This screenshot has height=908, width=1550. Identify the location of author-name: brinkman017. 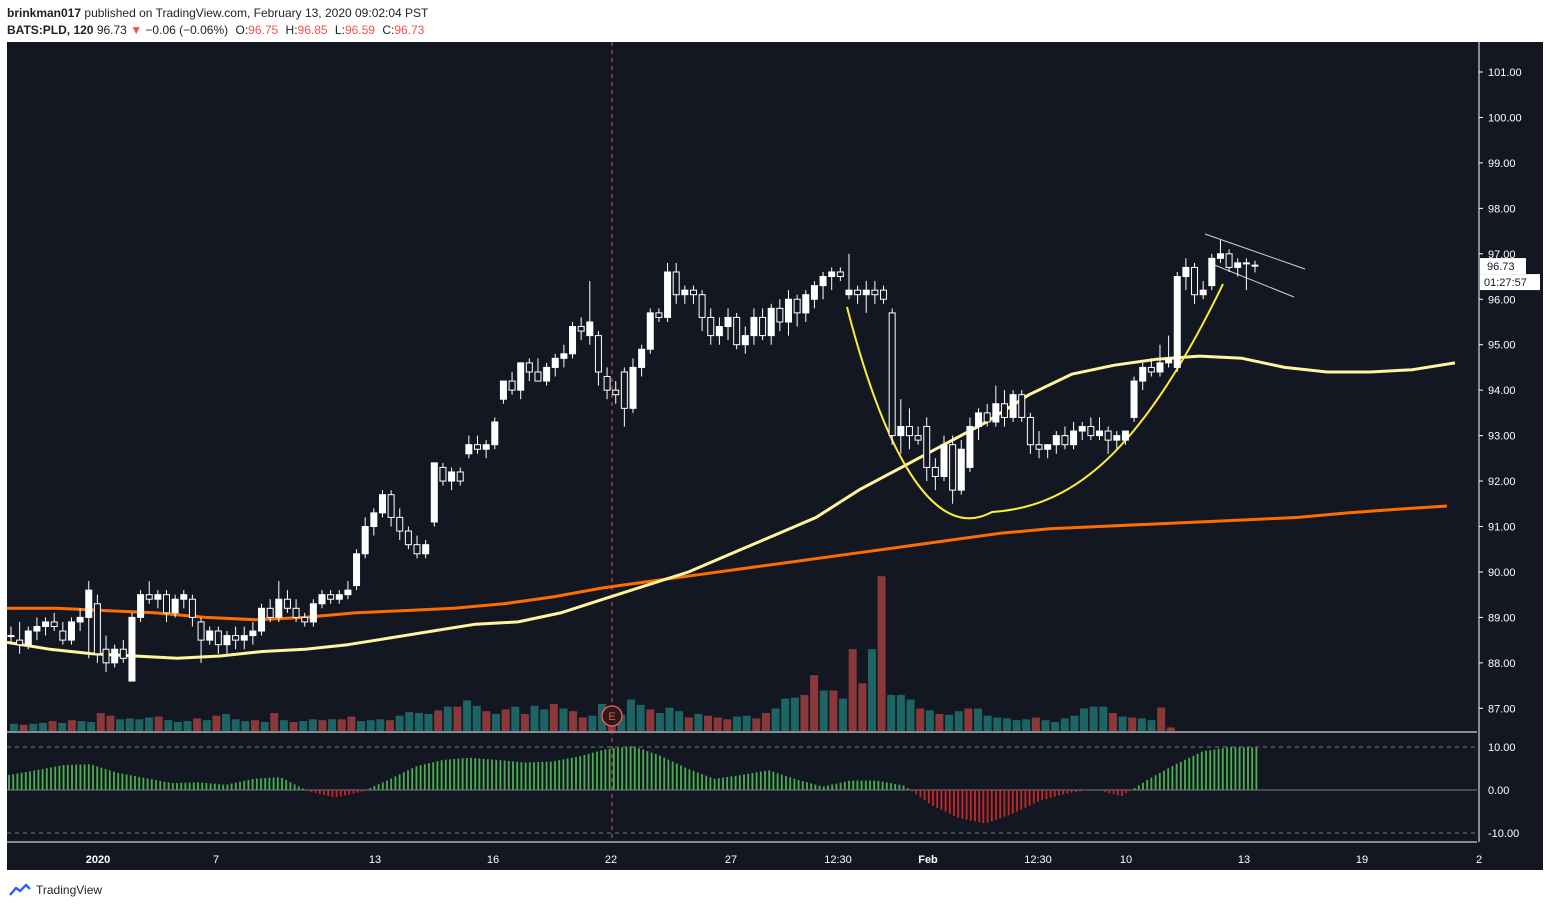
(44, 13).